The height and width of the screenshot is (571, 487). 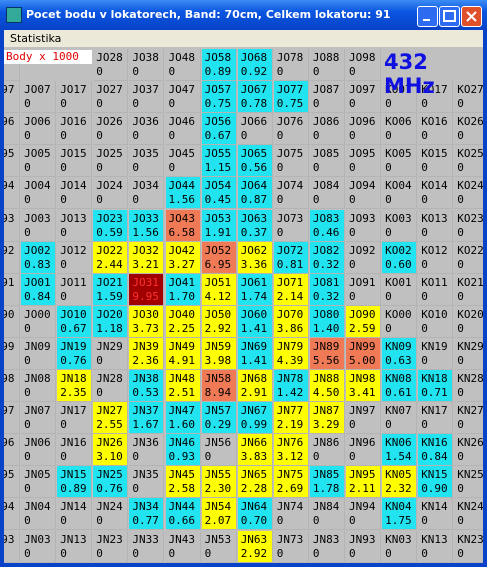 What do you see at coordinates (400, 193) in the screenshot?
I see `locator-cell: KO04 0` at bounding box center [400, 193].